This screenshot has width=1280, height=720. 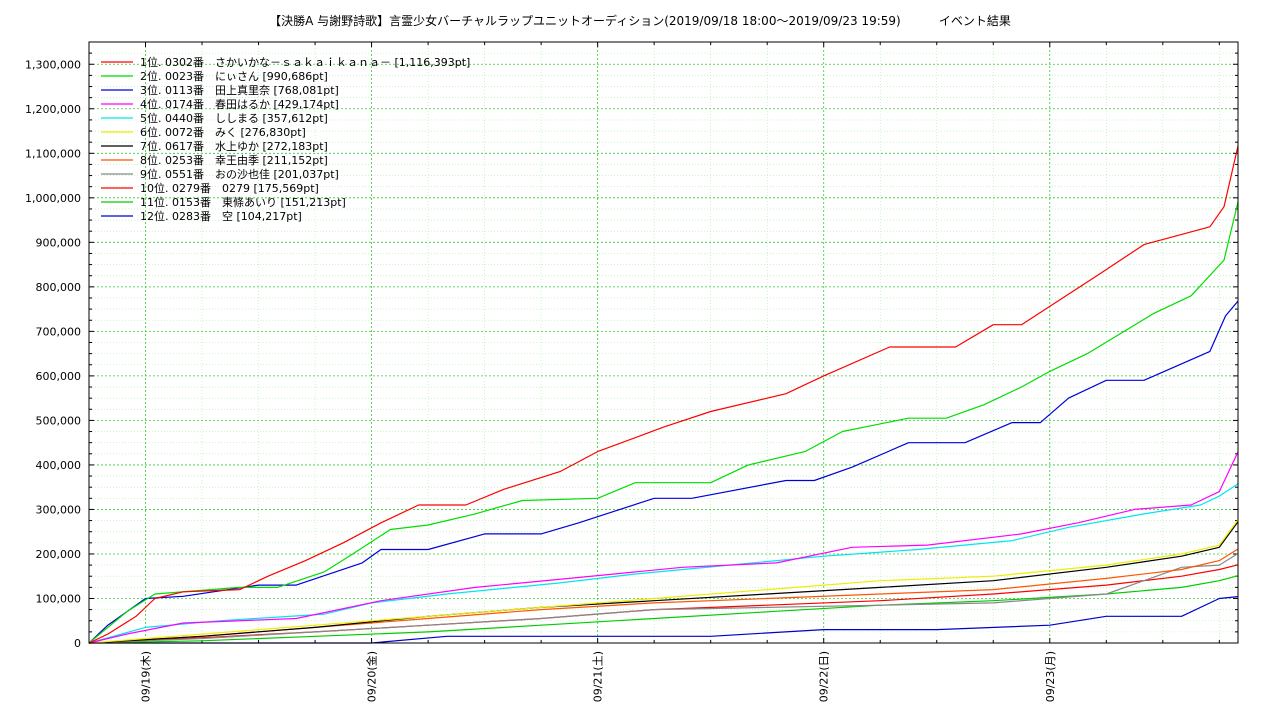 I want to click on y-tick-label: 100,000, so click(x=59, y=598).